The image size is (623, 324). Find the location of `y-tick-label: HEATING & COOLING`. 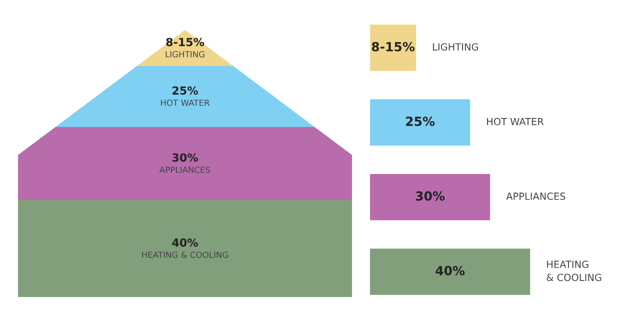

y-tick-label: HEATING & COOLING is located at coordinates (185, 255).